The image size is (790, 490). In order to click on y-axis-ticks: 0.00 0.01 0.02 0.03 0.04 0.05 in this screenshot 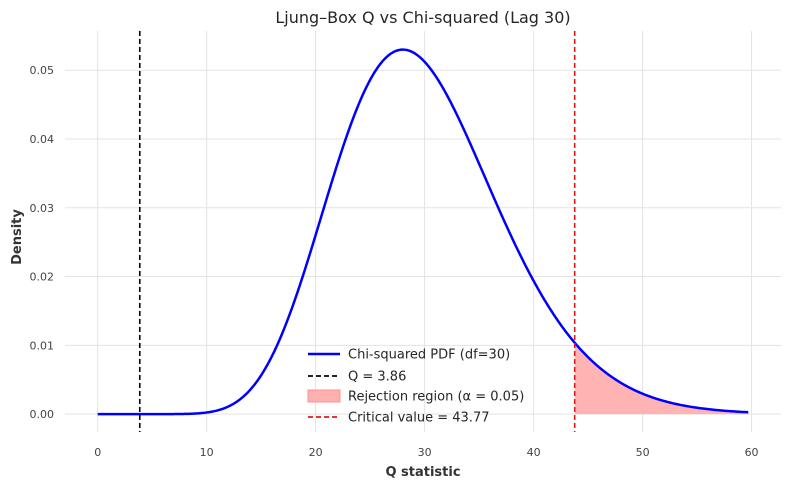, I will do `click(42, 242)`.